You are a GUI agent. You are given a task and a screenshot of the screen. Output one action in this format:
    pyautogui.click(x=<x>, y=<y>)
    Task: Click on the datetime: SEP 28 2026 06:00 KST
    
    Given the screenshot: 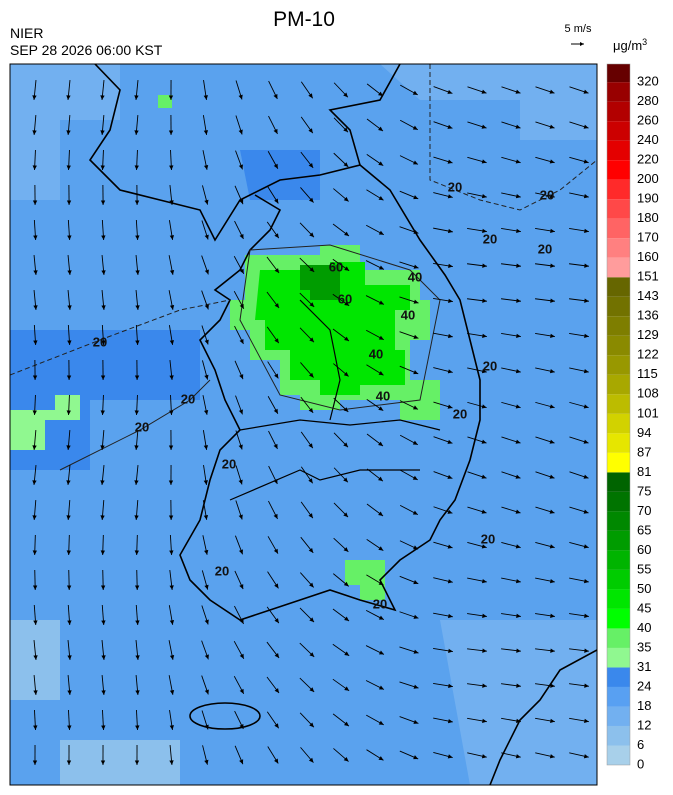 What is the action you would take?
    pyautogui.click(x=86, y=50)
    